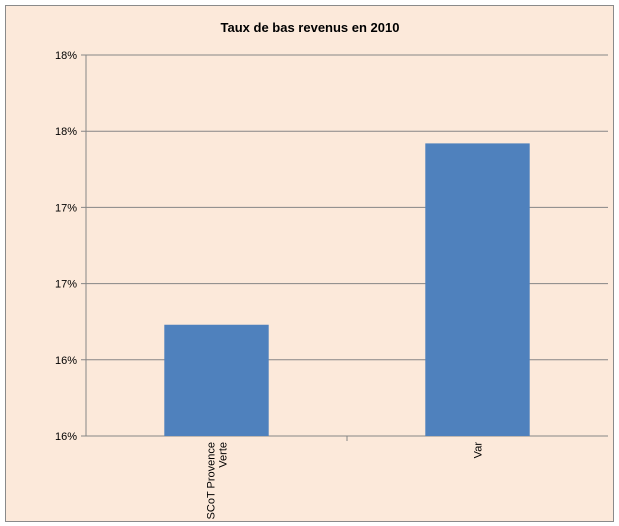  I want to click on chart-title: Taux de bas revenus en 2010, so click(310, 27).